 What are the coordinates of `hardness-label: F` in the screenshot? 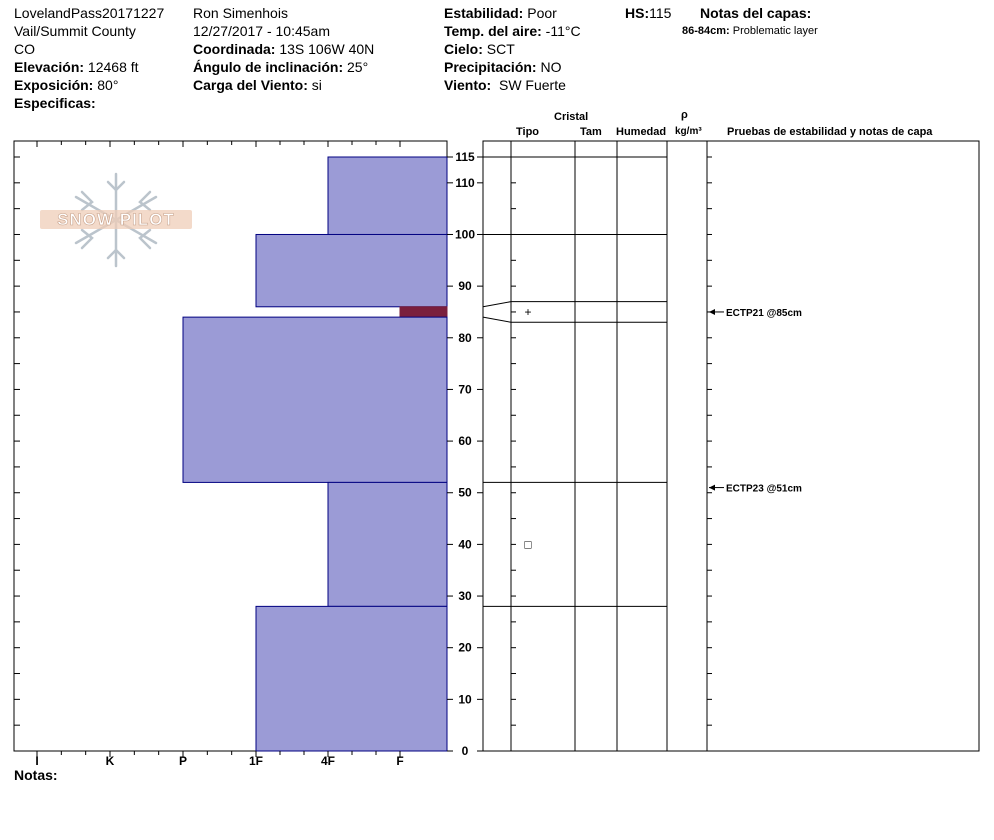 It's located at (399, 761).